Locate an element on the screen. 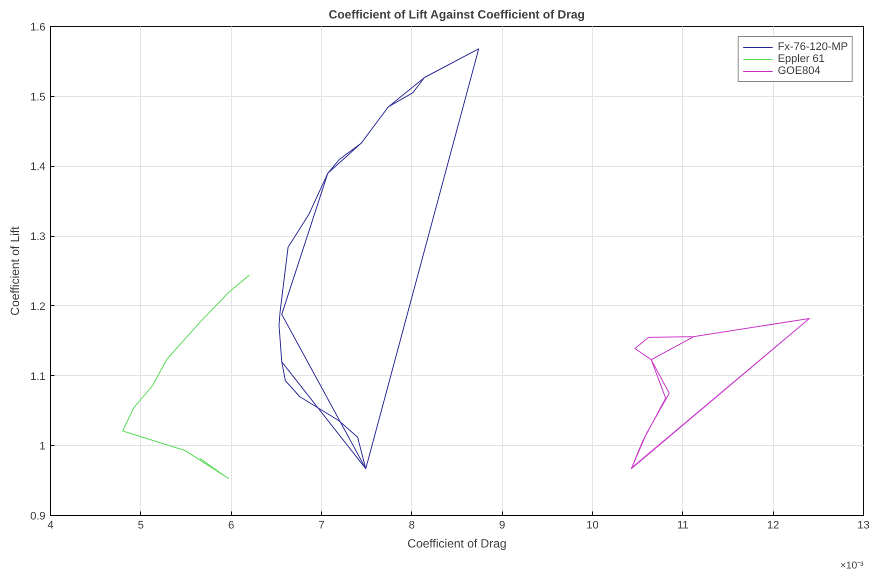  x-tick-label: 8 is located at coordinates (411, 526).